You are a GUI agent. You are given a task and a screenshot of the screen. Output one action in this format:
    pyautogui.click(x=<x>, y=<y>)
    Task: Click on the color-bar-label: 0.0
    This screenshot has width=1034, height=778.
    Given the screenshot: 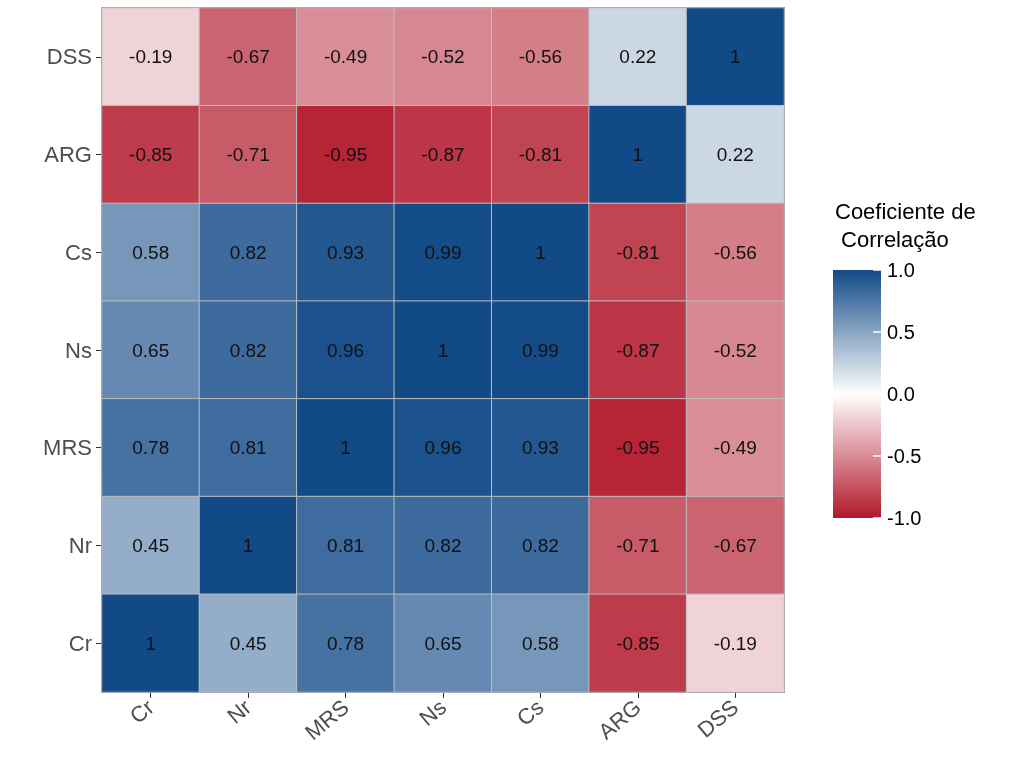 What is the action you would take?
    pyautogui.click(x=901, y=394)
    